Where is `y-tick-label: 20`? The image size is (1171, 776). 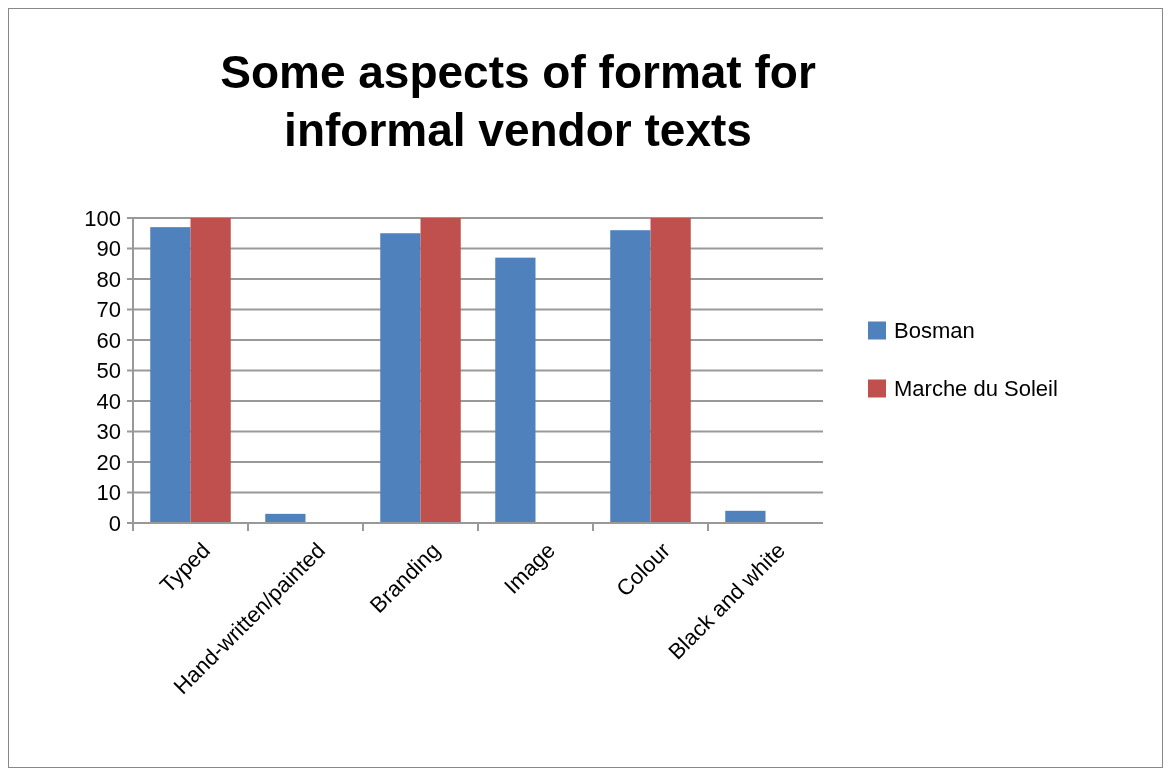
y-tick-label: 20 is located at coordinates (108, 462).